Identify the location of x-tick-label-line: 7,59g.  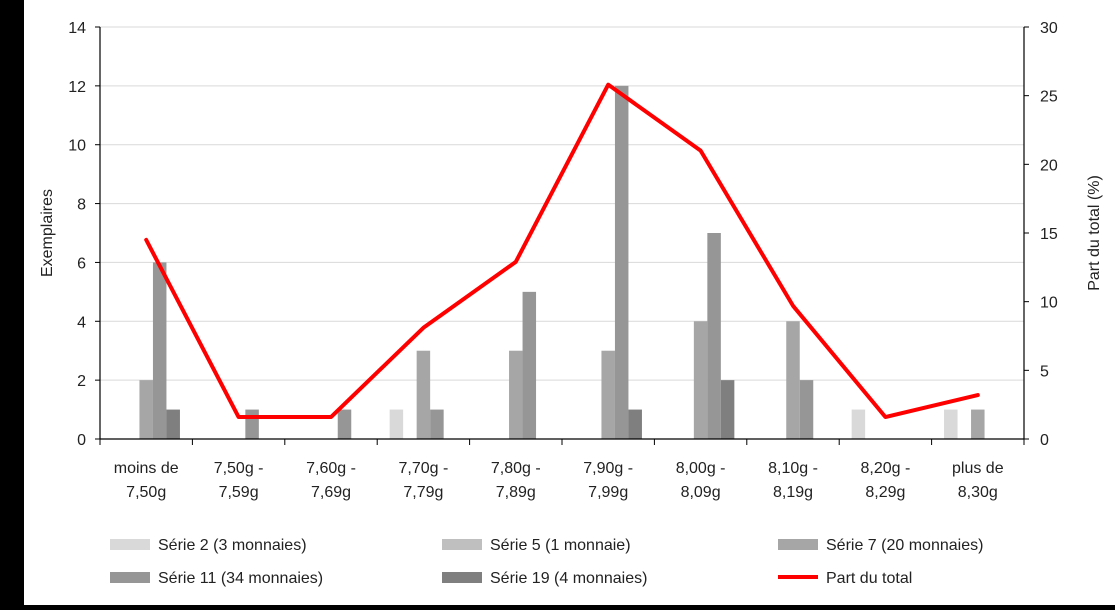
(239, 492).